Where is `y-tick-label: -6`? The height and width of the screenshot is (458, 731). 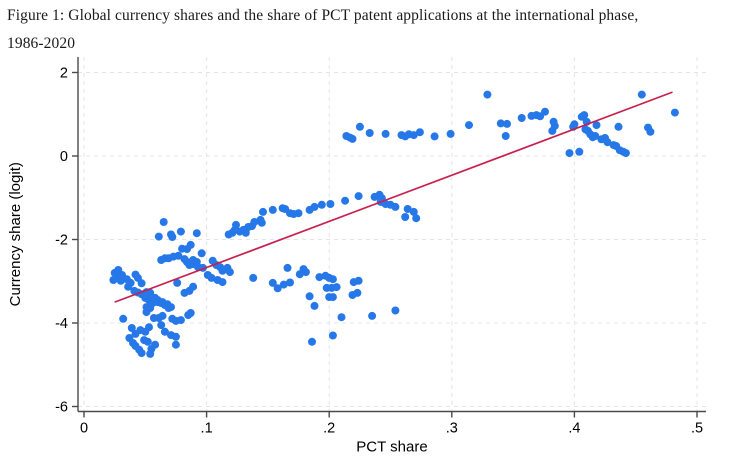
y-tick-label: -6 is located at coordinates (61, 408).